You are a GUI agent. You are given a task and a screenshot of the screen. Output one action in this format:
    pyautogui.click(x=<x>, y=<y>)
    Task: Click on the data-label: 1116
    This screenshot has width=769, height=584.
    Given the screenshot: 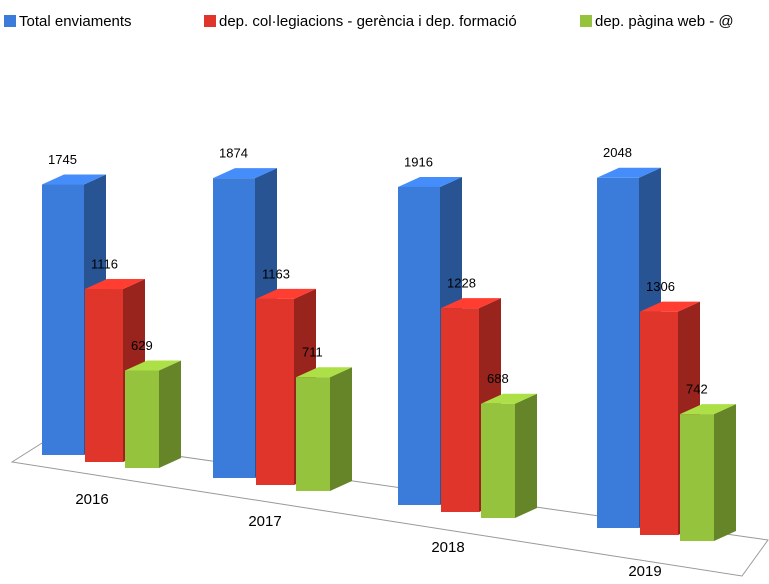 What is the action you would take?
    pyautogui.click(x=104, y=263)
    